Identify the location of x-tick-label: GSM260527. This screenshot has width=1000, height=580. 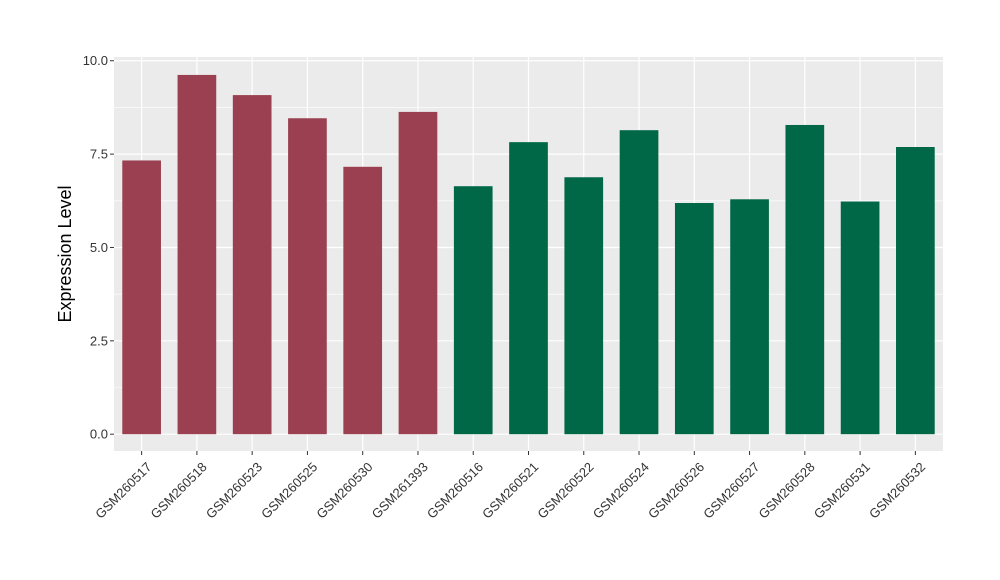
(731, 490).